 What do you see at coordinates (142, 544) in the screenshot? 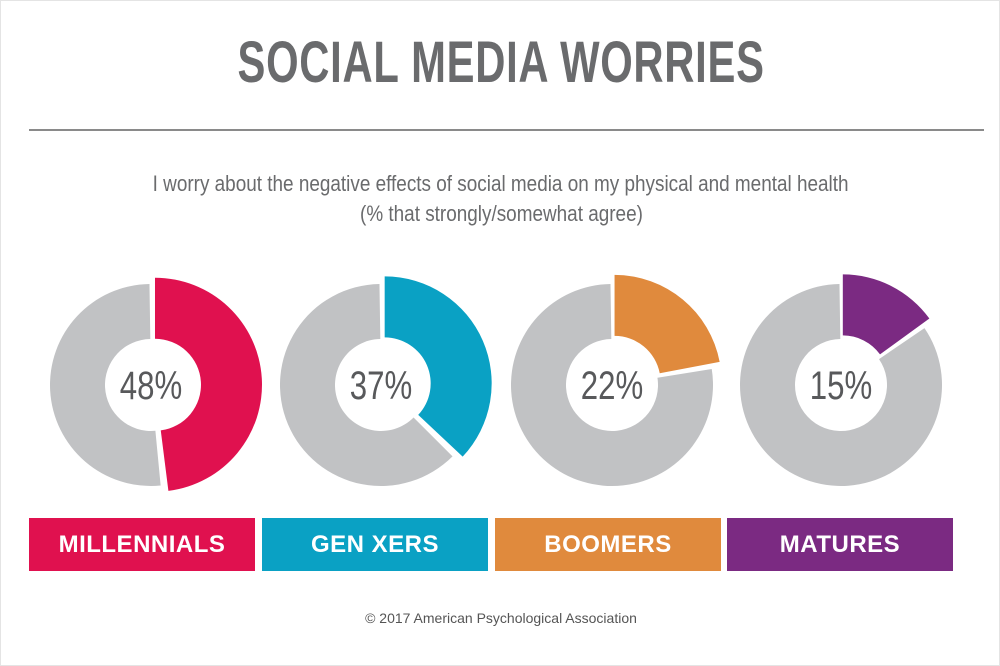
I see `label-millennials: MILLENNIALS` at bounding box center [142, 544].